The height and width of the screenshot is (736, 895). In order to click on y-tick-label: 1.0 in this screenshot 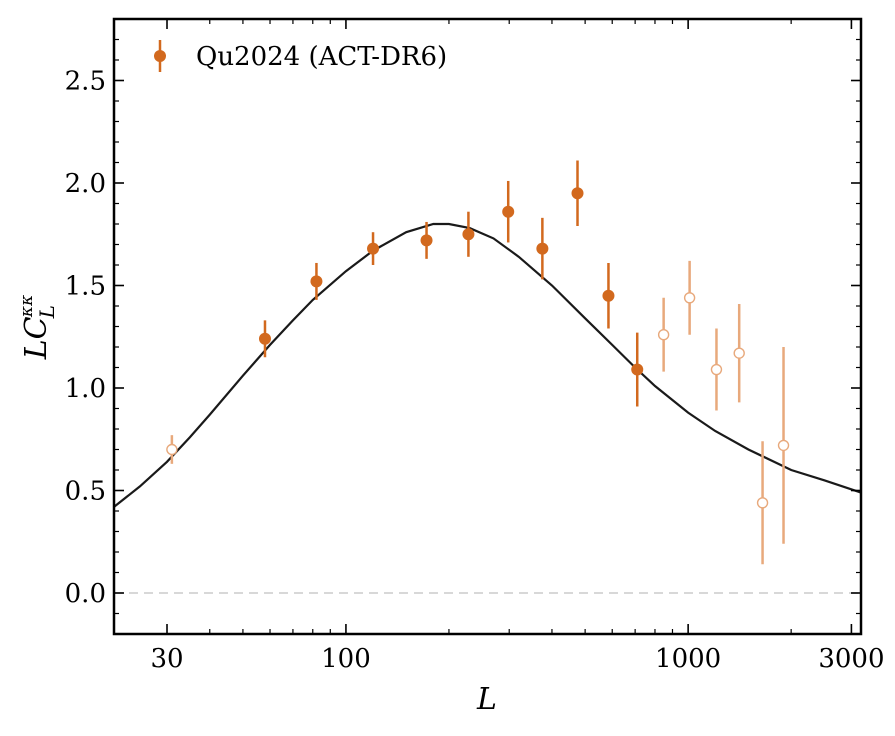, I will do `click(85, 389)`.